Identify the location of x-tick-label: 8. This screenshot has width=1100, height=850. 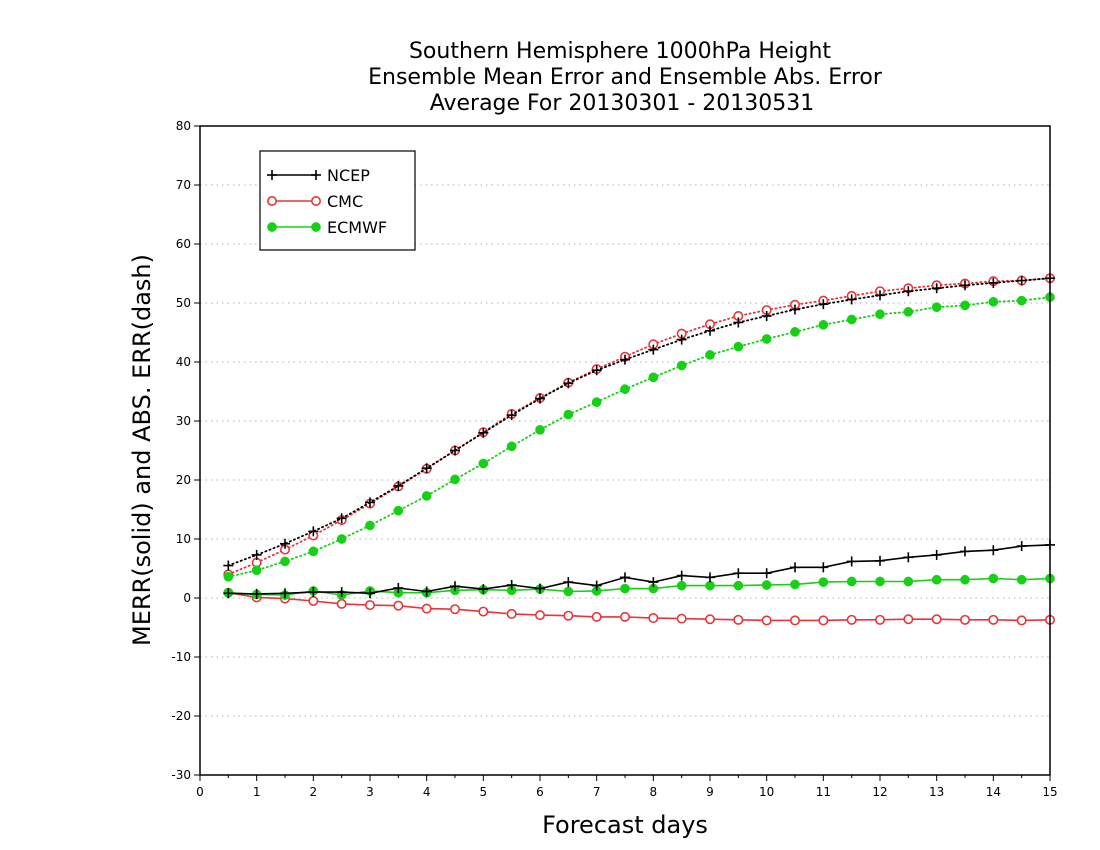
(654, 792).